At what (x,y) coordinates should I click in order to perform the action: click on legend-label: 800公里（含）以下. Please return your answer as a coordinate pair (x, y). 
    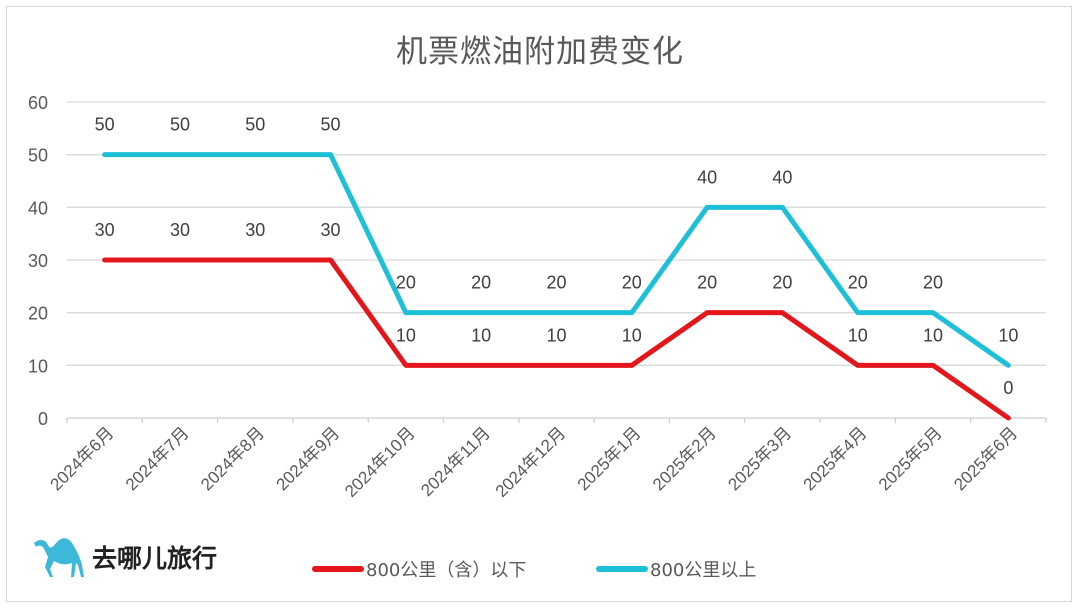
    Looking at the image, I should click on (446, 570).